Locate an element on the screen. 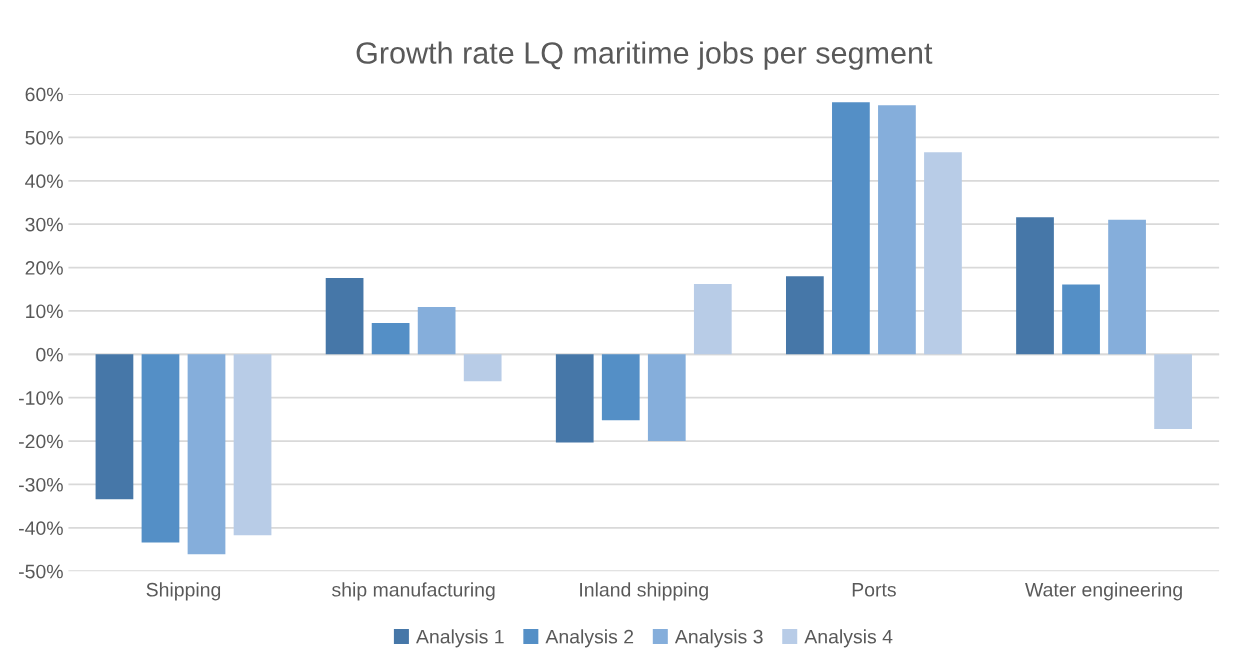 The image size is (1244, 672). y-tick-label: 0% is located at coordinates (49, 354).